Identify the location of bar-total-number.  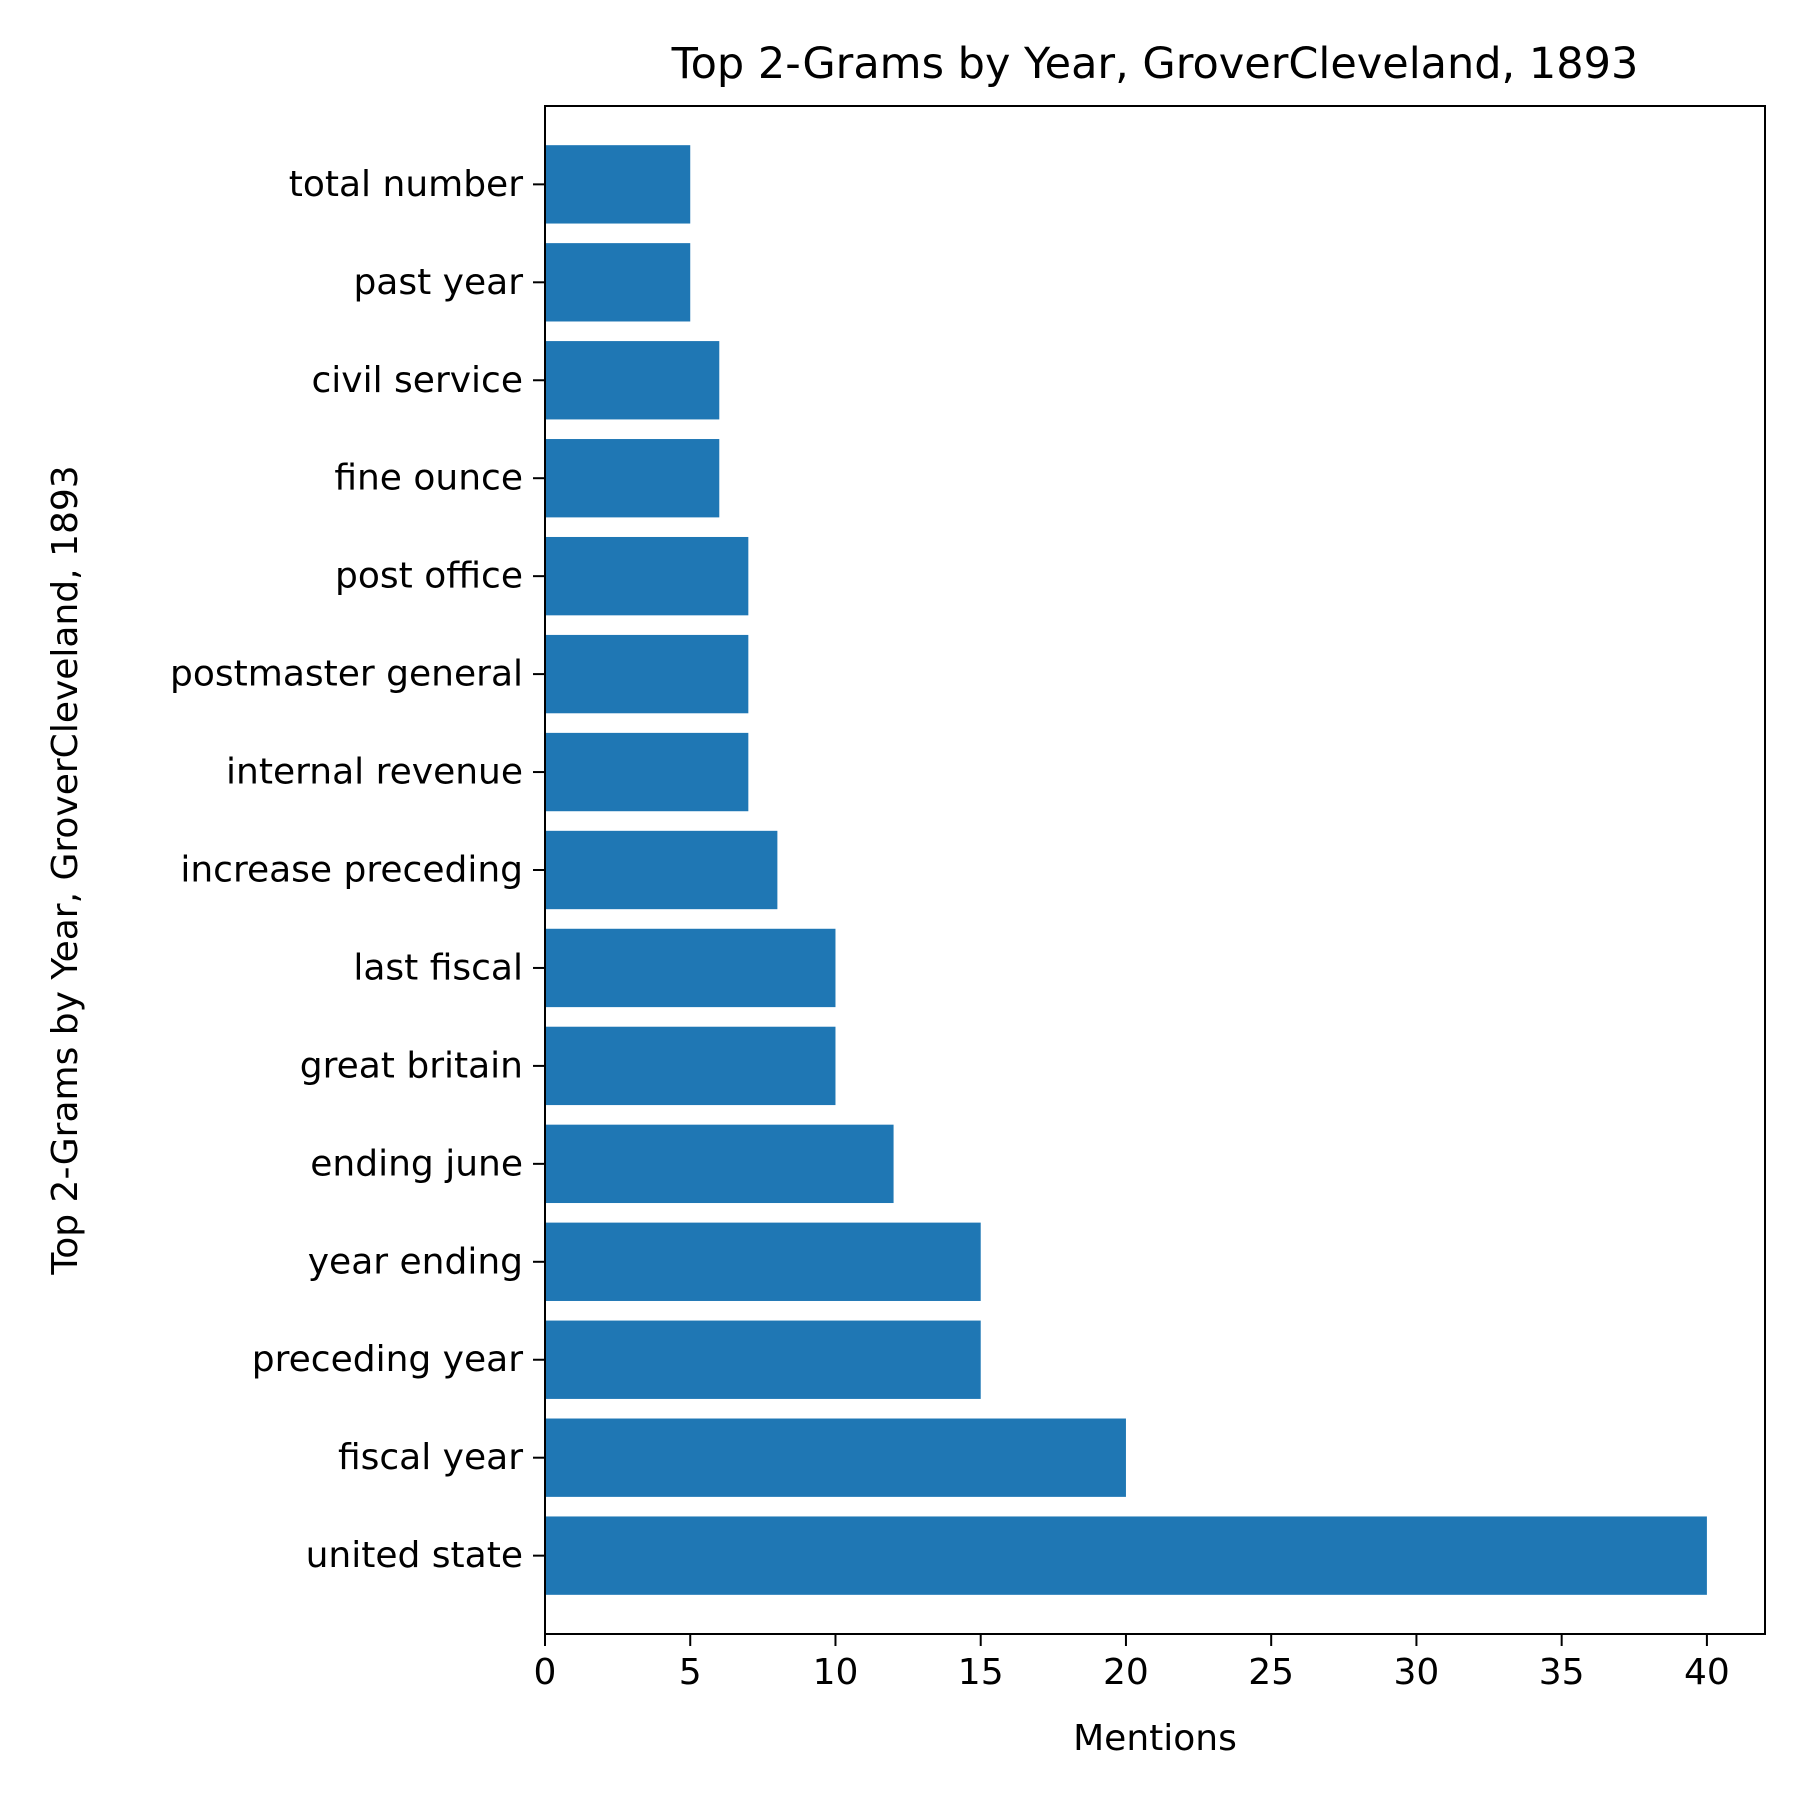
(618, 184).